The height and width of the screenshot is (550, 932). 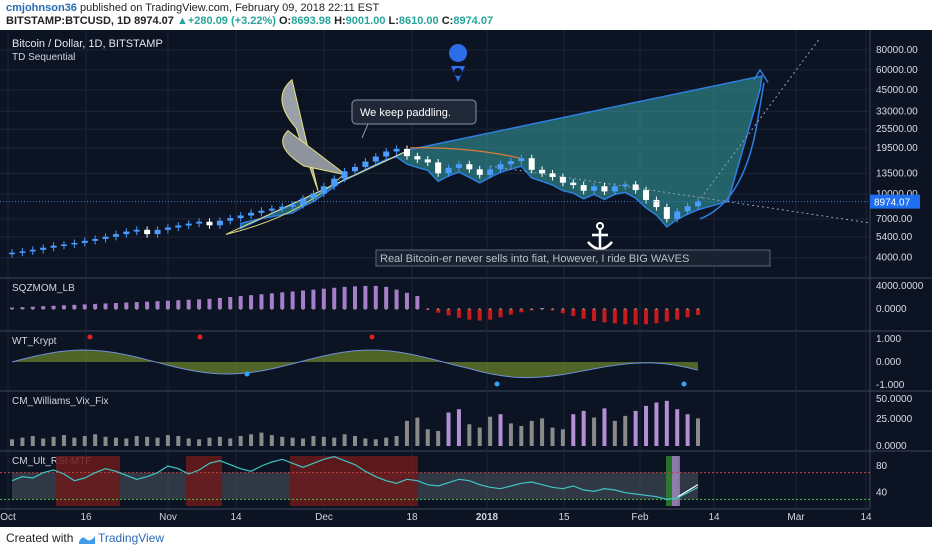 What do you see at coordinates (573, 258) in the screenshot?
I see `caption-box` at bounding box center [573, 258].